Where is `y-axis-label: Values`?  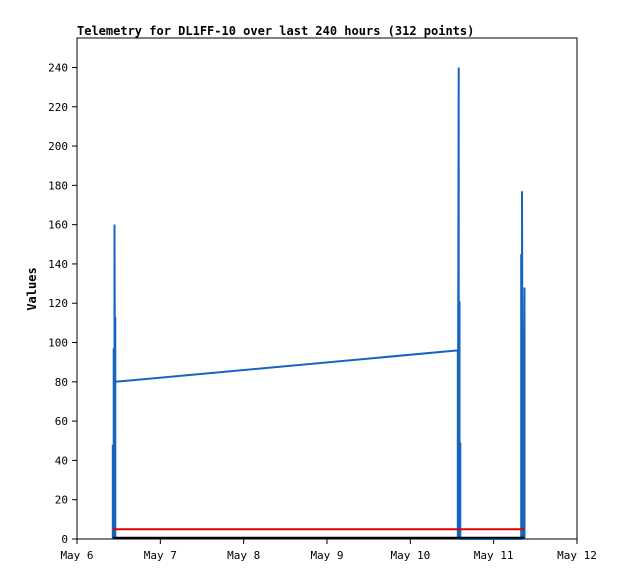
y-axis-label: Values is located at coordinates (32, 288).